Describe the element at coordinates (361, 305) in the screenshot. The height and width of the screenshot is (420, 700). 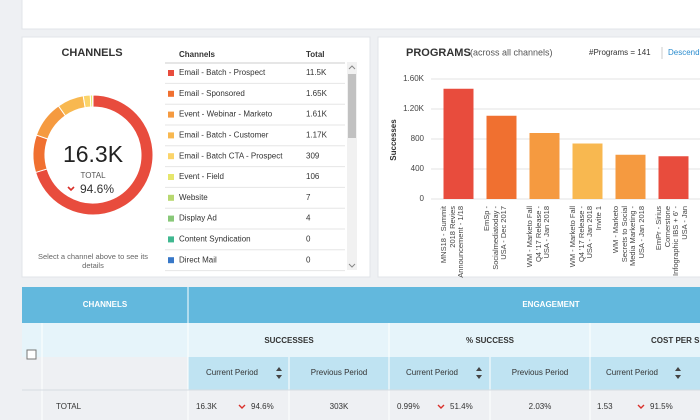
I see `table-group-row` at that location.